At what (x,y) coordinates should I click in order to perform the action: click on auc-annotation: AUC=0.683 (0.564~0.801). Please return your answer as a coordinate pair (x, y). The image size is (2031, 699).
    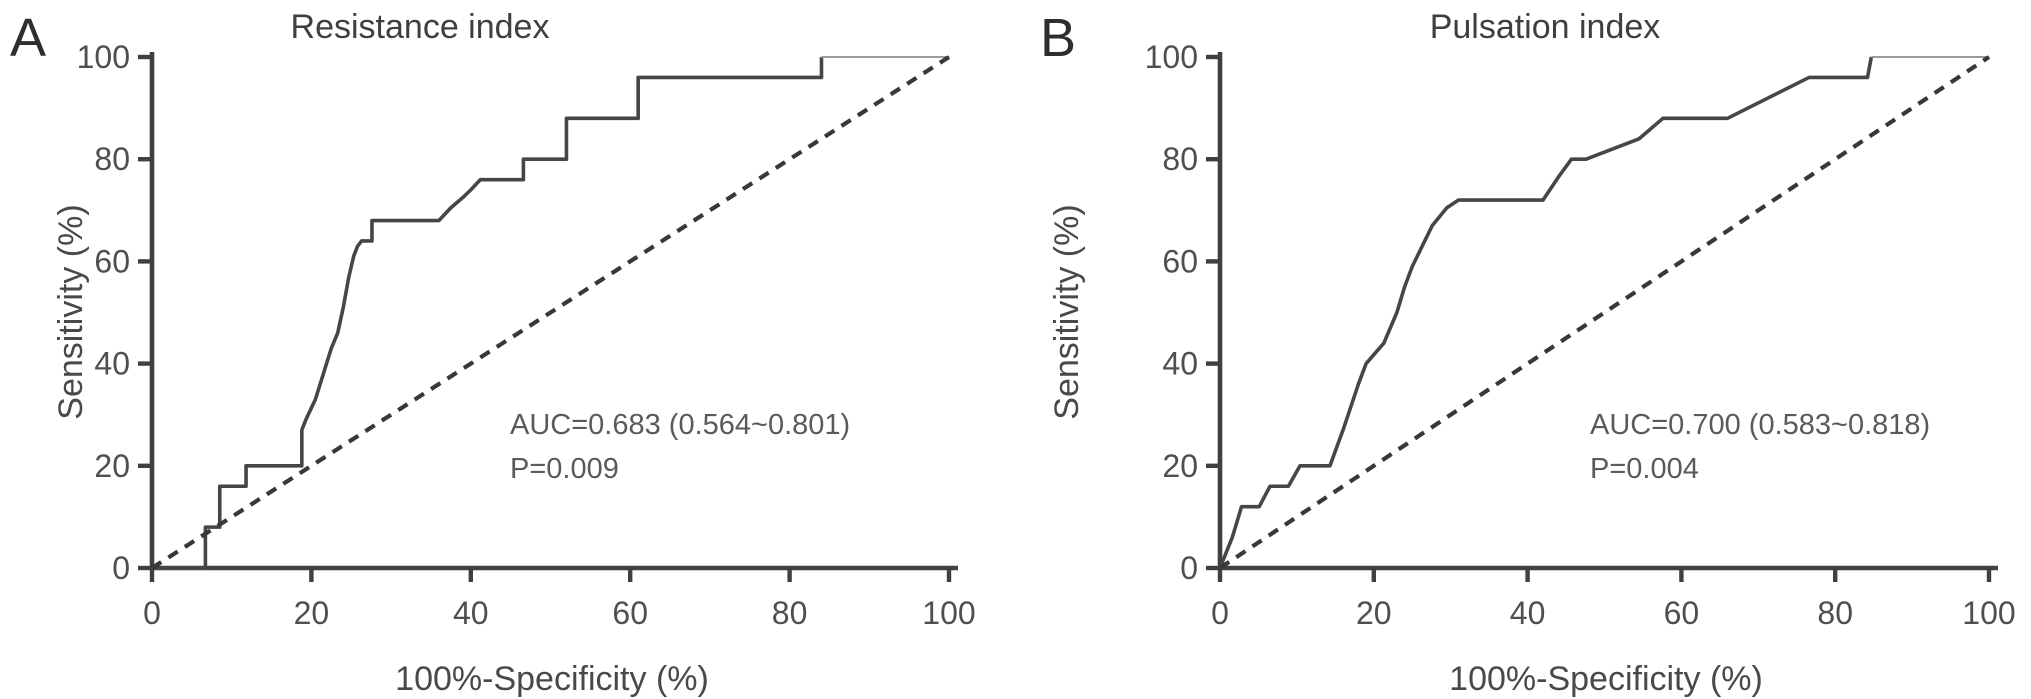
    Looking at the image, I should click on (680, 425).